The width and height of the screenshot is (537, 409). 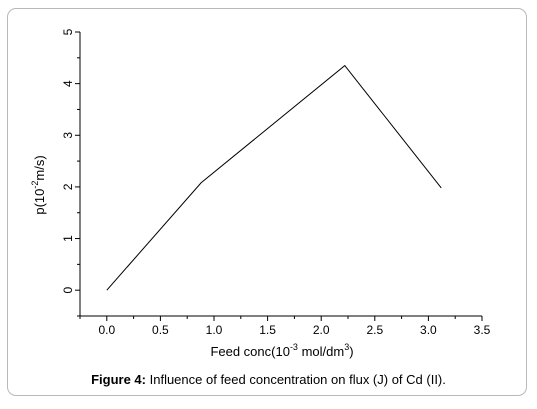 I want to click on x-tick-label: 1.5, so click(x=267, y=330).